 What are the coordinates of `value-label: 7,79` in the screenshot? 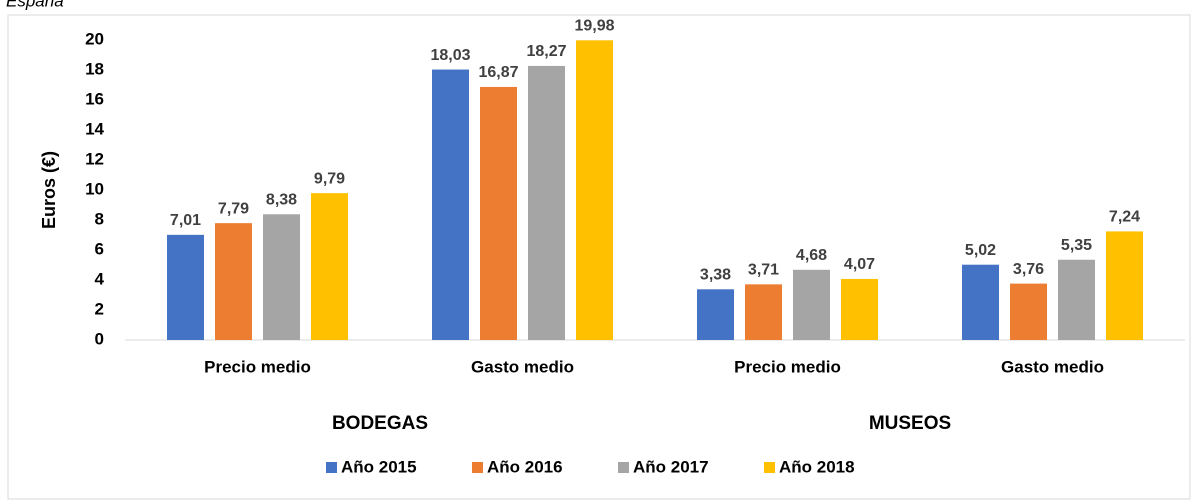 It's located at (233, 208).